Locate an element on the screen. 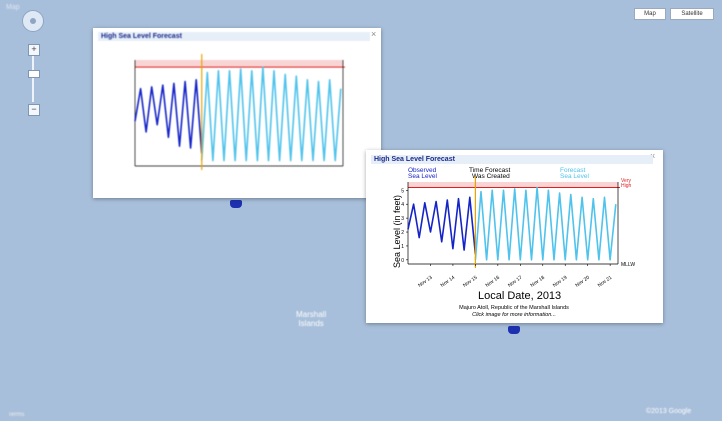  time-legend-line1: Time Forecast is located at coordinates (489, 170).